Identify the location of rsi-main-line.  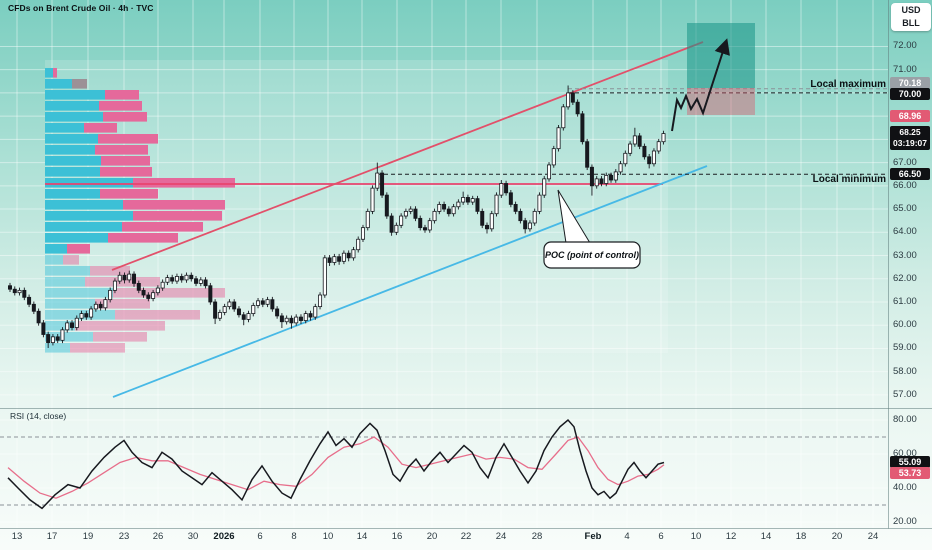
(336, 464).